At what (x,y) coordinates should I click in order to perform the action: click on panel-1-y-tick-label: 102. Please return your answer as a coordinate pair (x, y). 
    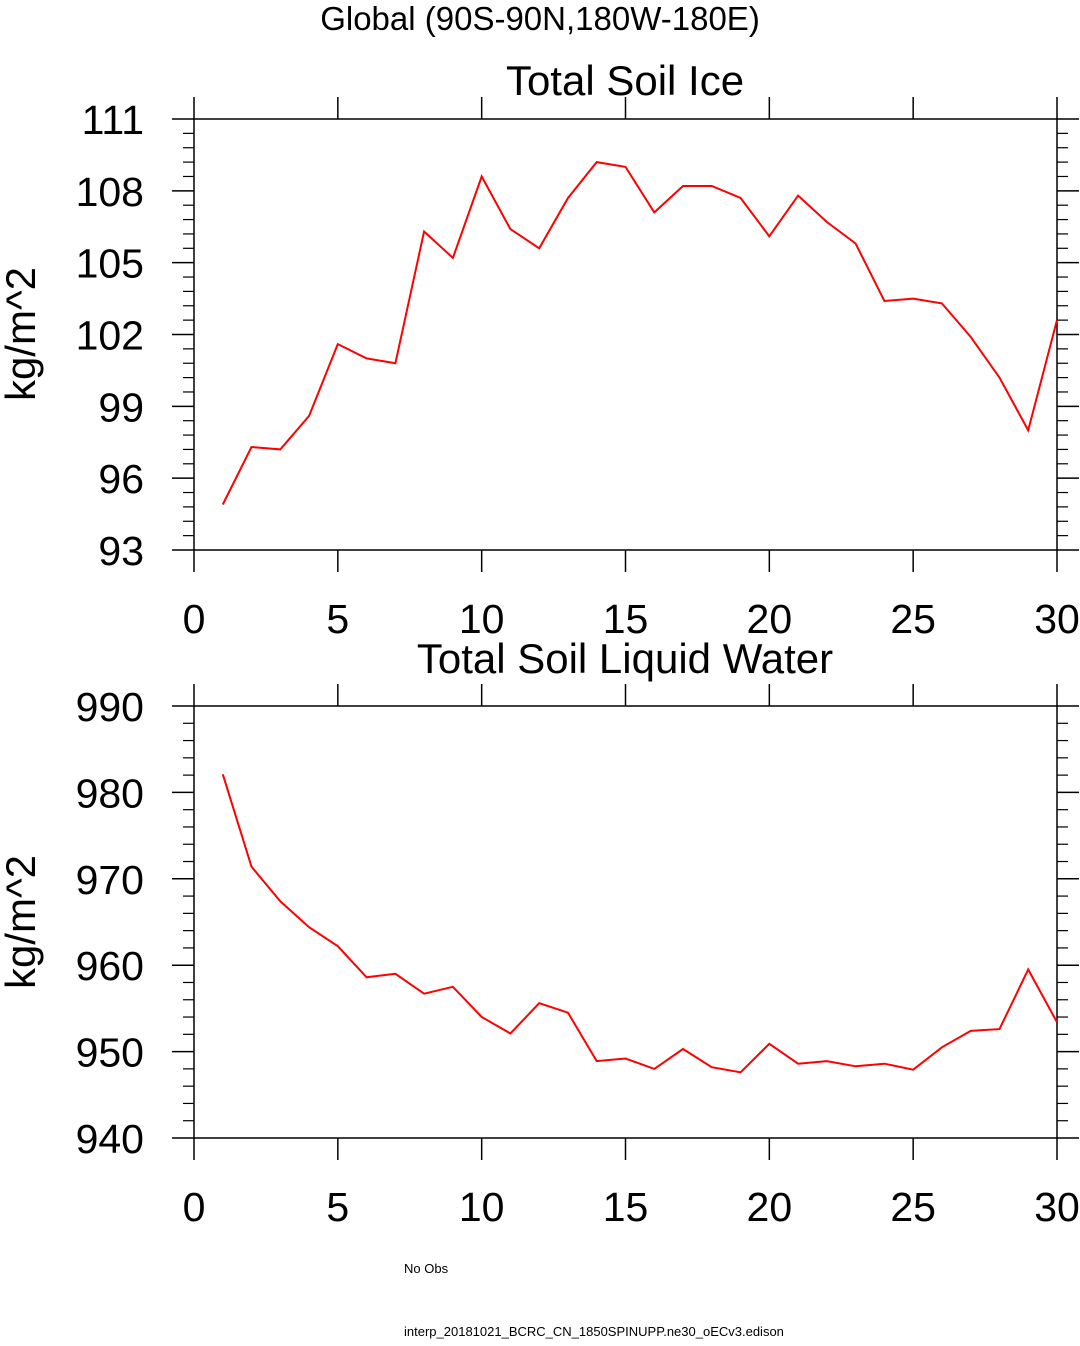
    Looking at the image, I should click on (110, 336).